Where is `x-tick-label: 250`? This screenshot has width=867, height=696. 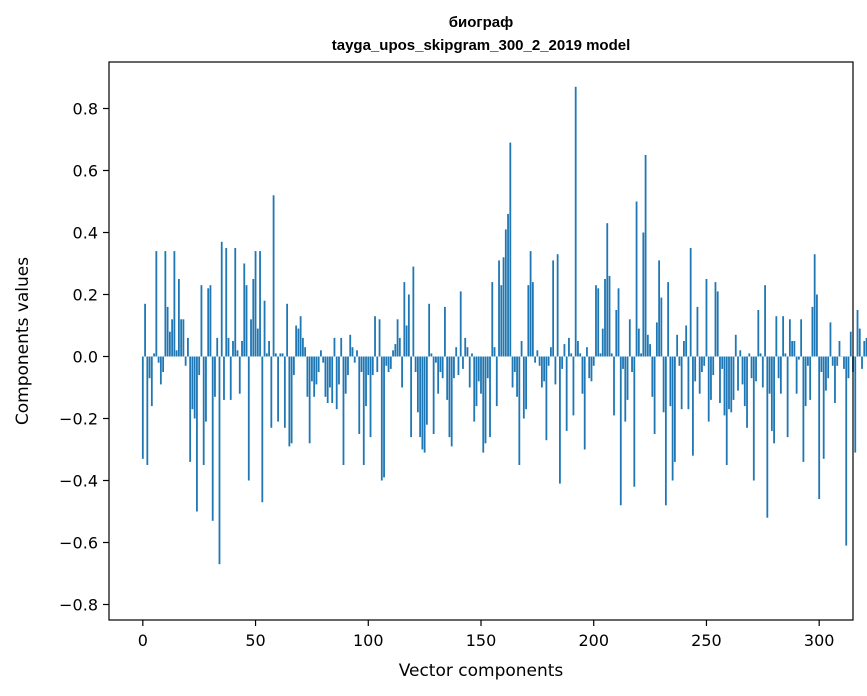
x-tick-label: 250 is located at coordinates (706, 640).